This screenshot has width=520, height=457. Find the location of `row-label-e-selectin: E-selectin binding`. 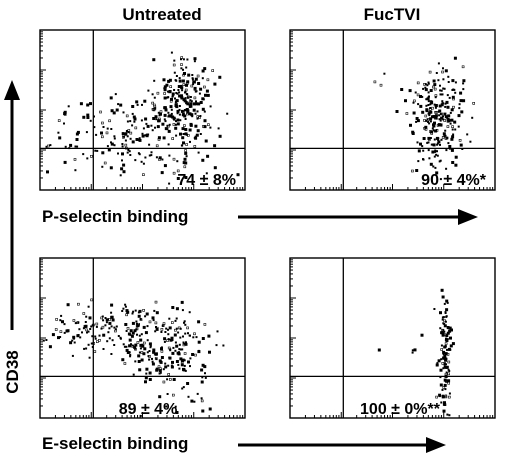

row-label-e-selectin: E-selectin binding is located at coordinates (115, 443).